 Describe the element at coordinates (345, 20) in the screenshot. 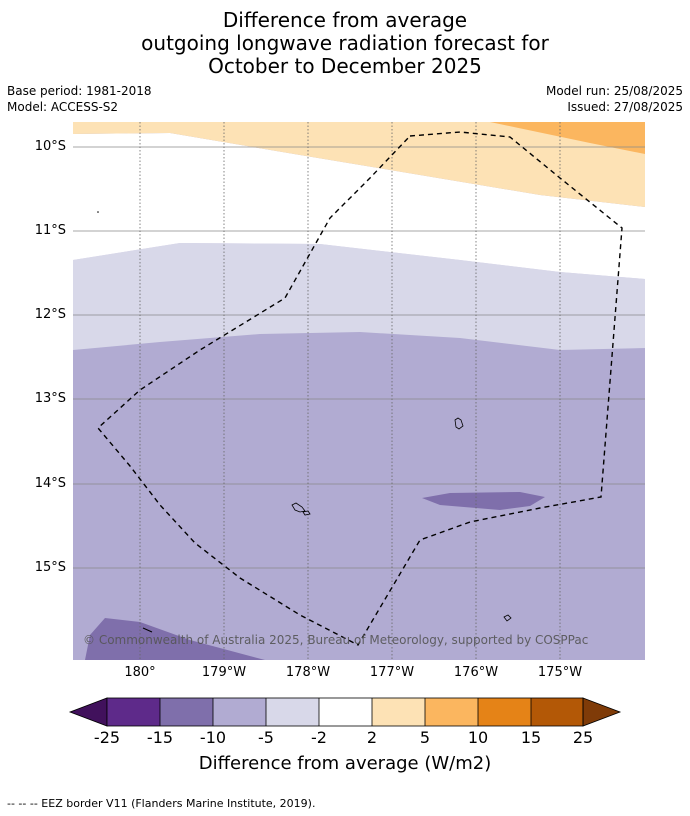

I see `title-line-1: Difference from average` at that location.